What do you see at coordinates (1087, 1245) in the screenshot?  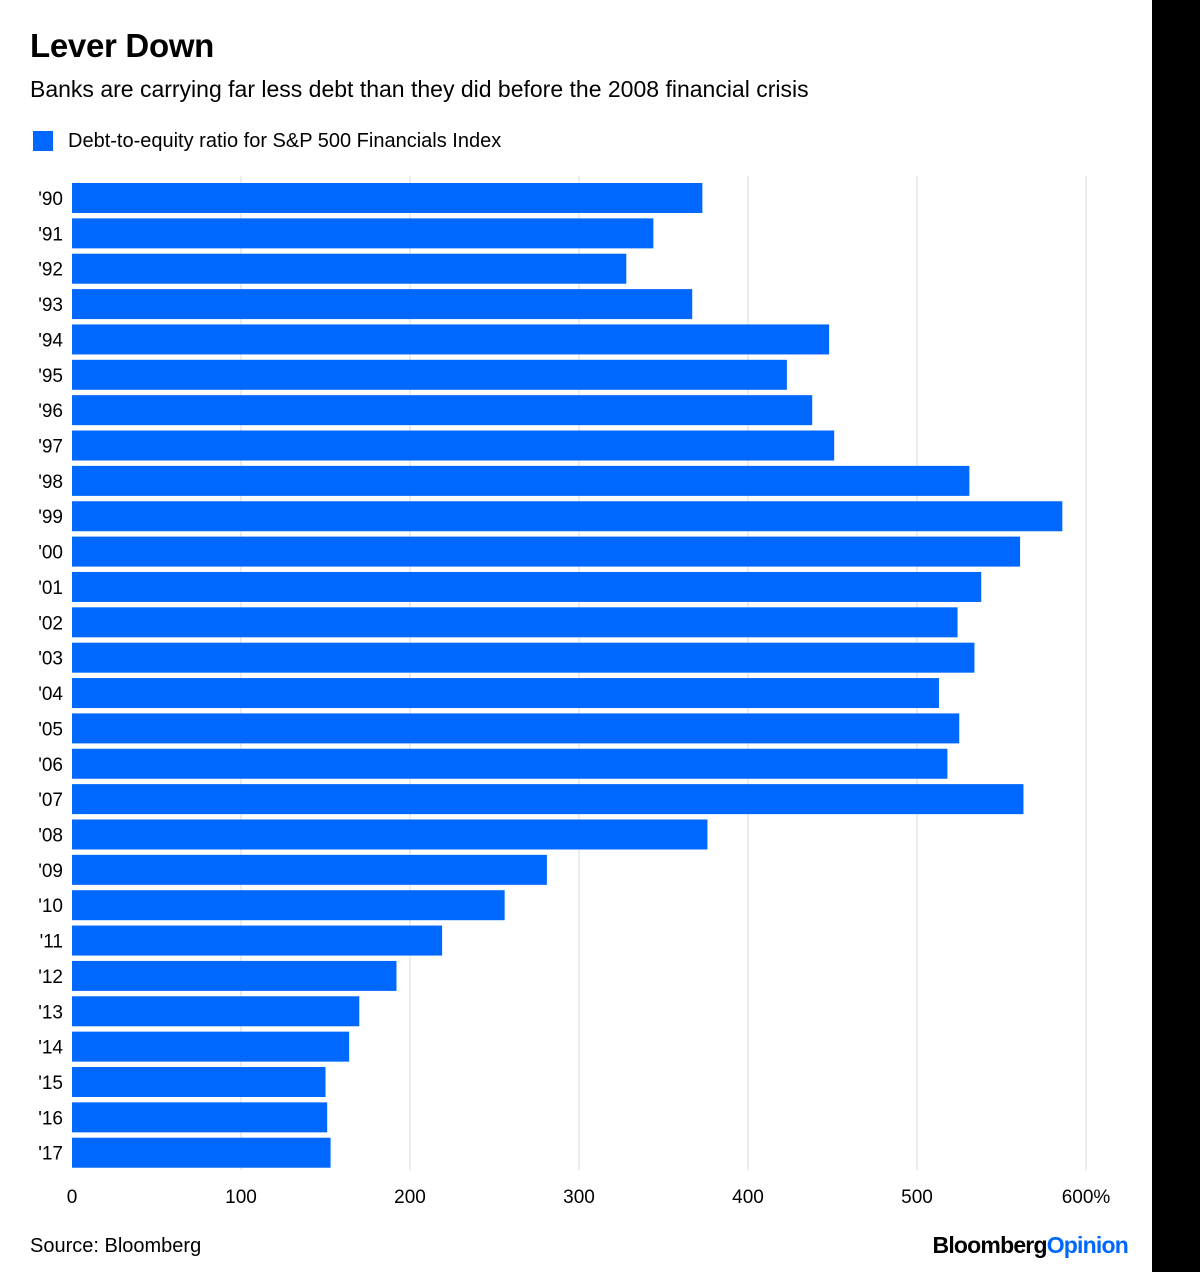 I see `brand-opinion: Opinion` at bounding box center [1087, 1245].